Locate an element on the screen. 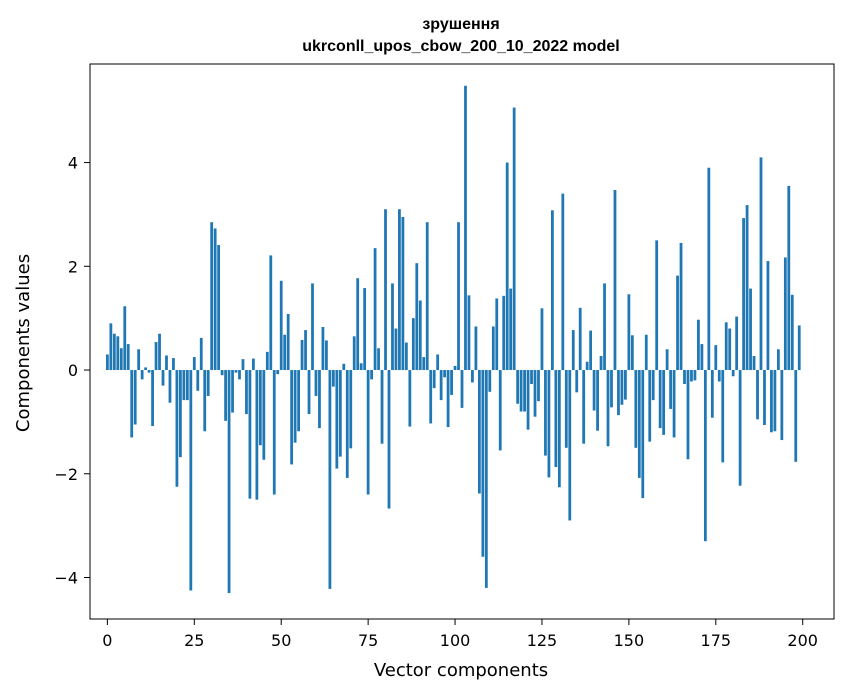 The height and width of the screenshot is (696, 847). y-tick-label: −2 is located at coordinates (66, 474).